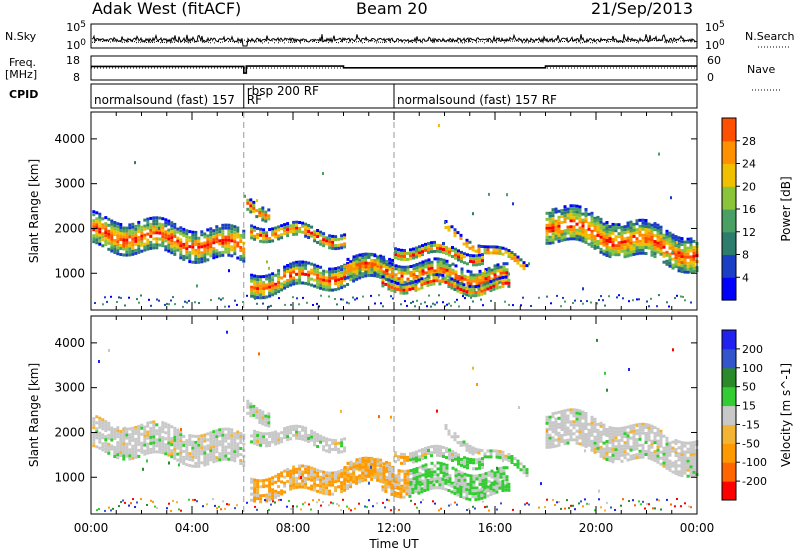  I want to click on ytick-label: 4000, so click(69, 343).